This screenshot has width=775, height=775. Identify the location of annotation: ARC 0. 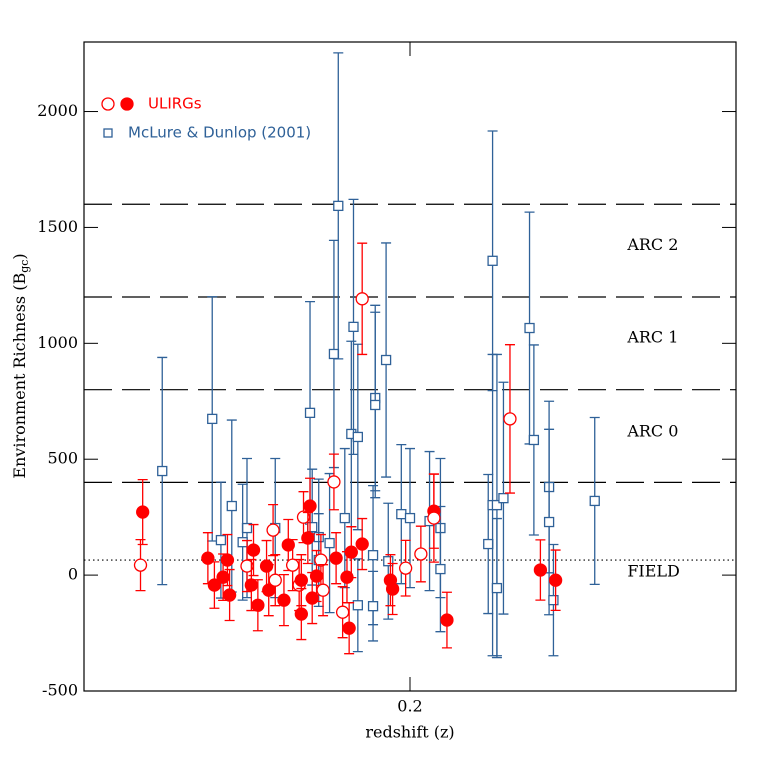
(652, 431).